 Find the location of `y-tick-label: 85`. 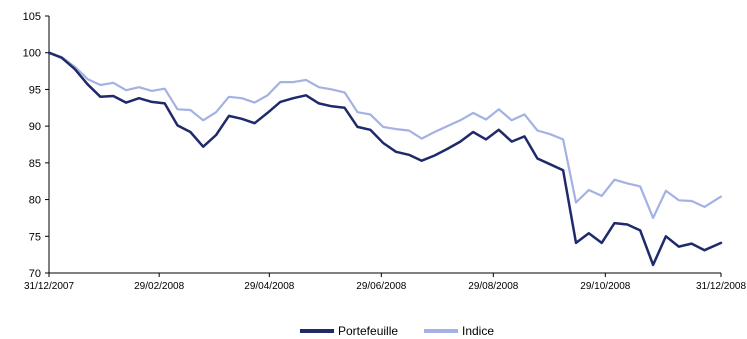

y-tick-label: 85 is located at coordinates (35, 164).